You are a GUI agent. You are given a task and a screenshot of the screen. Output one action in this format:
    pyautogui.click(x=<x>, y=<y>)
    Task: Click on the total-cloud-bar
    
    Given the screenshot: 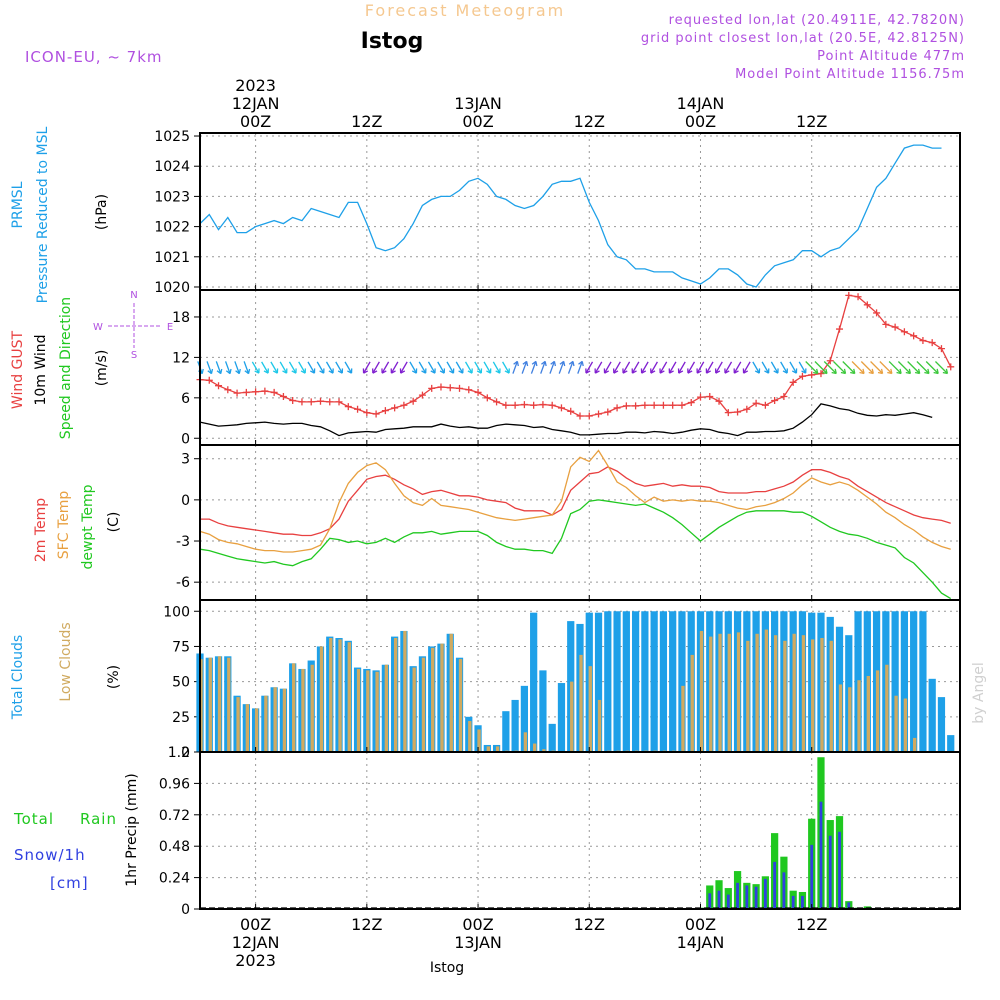 What is the action you would take?
    pyautogui.click(x=654, y=681)
    